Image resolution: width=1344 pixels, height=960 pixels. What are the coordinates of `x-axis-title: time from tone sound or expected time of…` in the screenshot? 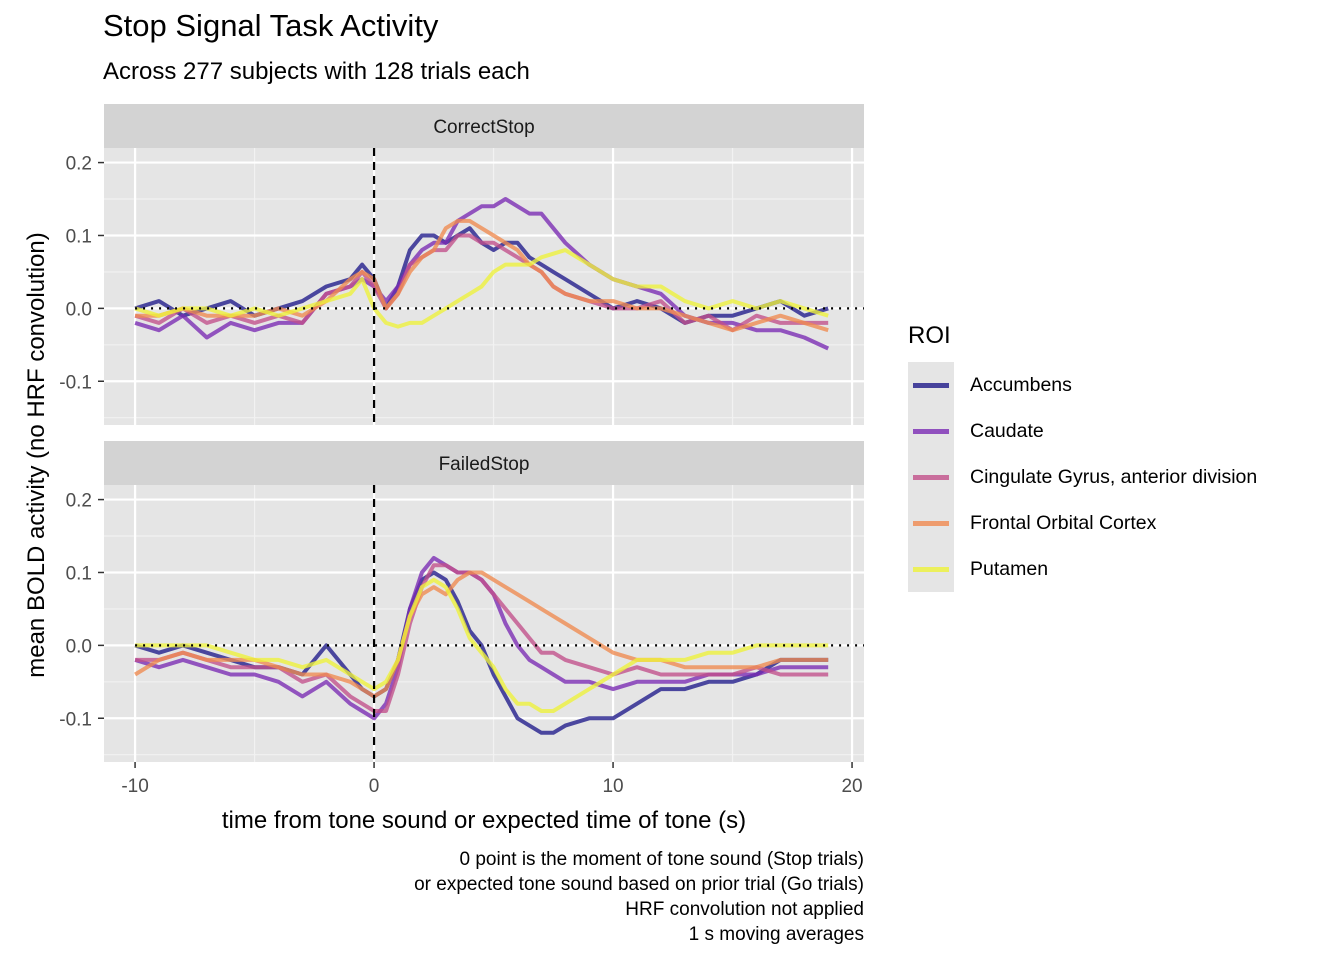 It's located at (484, 820).